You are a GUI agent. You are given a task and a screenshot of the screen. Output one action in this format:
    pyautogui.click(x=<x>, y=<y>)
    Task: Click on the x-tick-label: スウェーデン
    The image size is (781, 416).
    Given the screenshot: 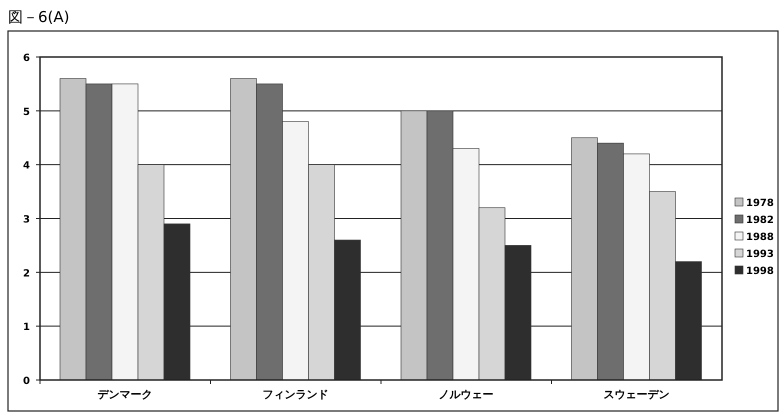 What is the action you would take?
    pyautogui.click(x=637, y=394)
    